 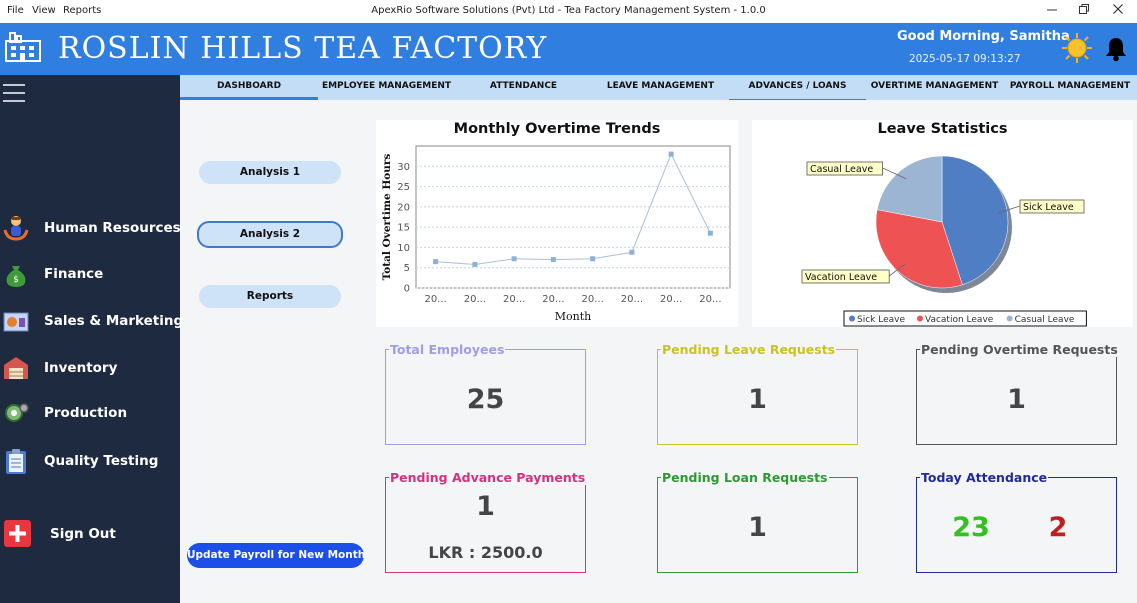 What do you see at coordinates (23, 47) in the screenshot?
I see `factory-logo-icon` at bounding box center [23, 47].